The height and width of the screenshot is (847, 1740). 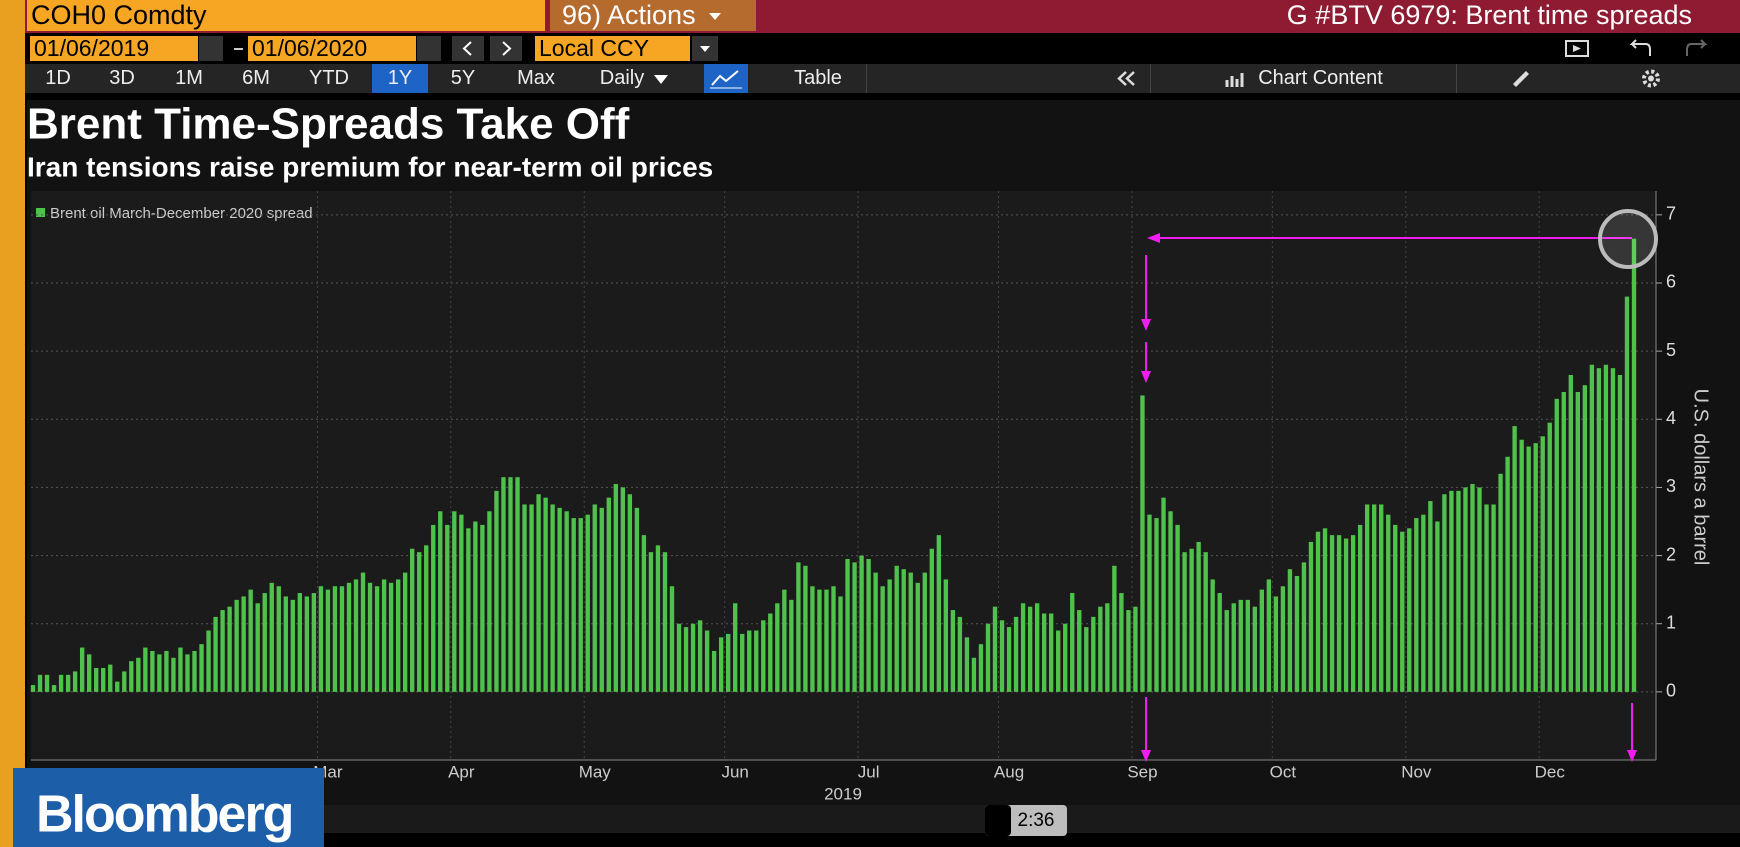 I want to click on period-button: 6M, so click(x=256, y=78).